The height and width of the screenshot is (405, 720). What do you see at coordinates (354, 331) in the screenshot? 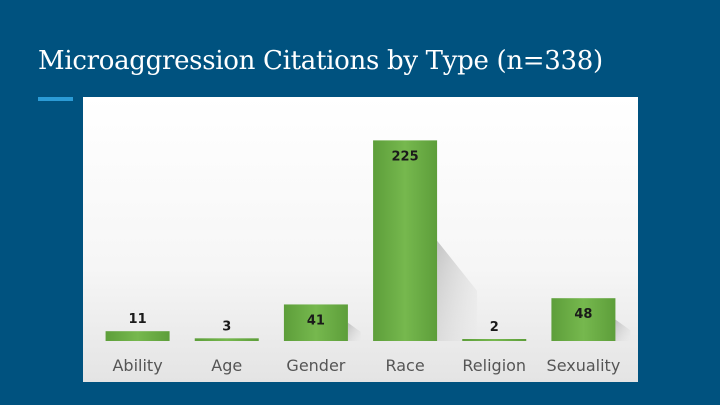
I see `bar-shadow-gender` at bounding box center [354, 331].